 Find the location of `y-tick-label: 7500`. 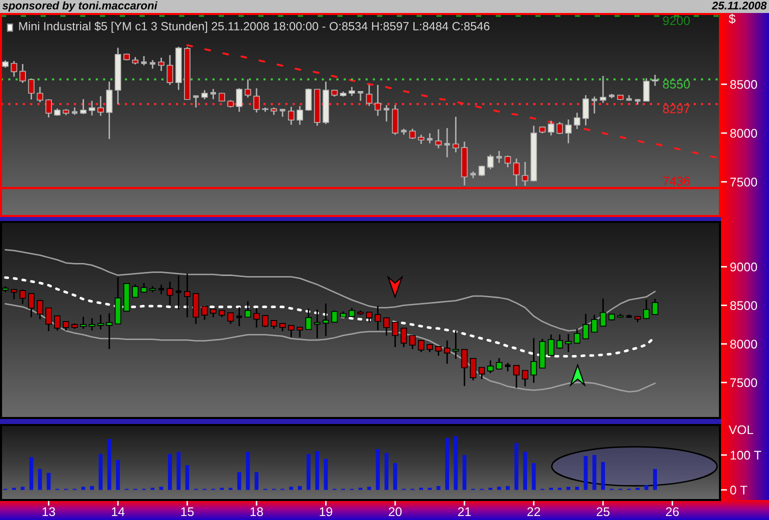

y-tick-label: 7500 is located at coordinates (744, 182).